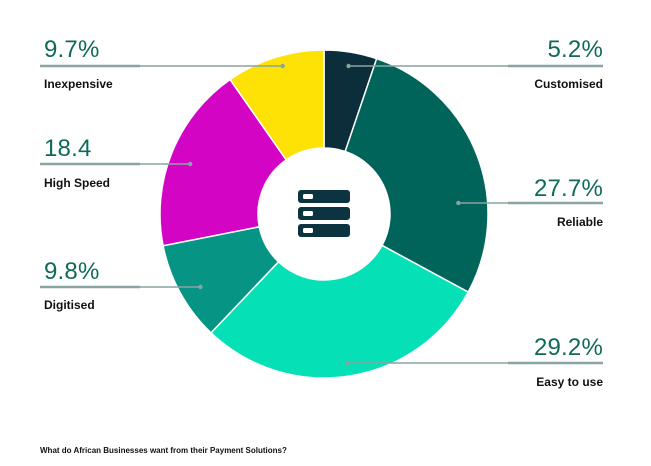 The width and height of the screenshot is (651, 466). Describe the element at coordinates (568, 84) in the screenshot. I see `category-label-customised: Customised` at that location.